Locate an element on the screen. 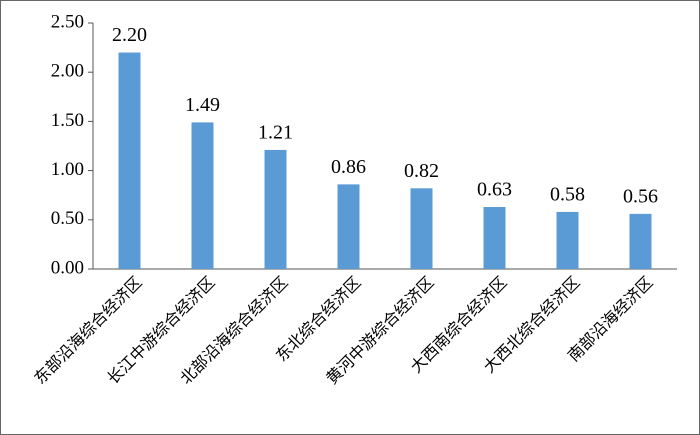  y-tick-label: 1.50 is located at coordinates (67, 120).